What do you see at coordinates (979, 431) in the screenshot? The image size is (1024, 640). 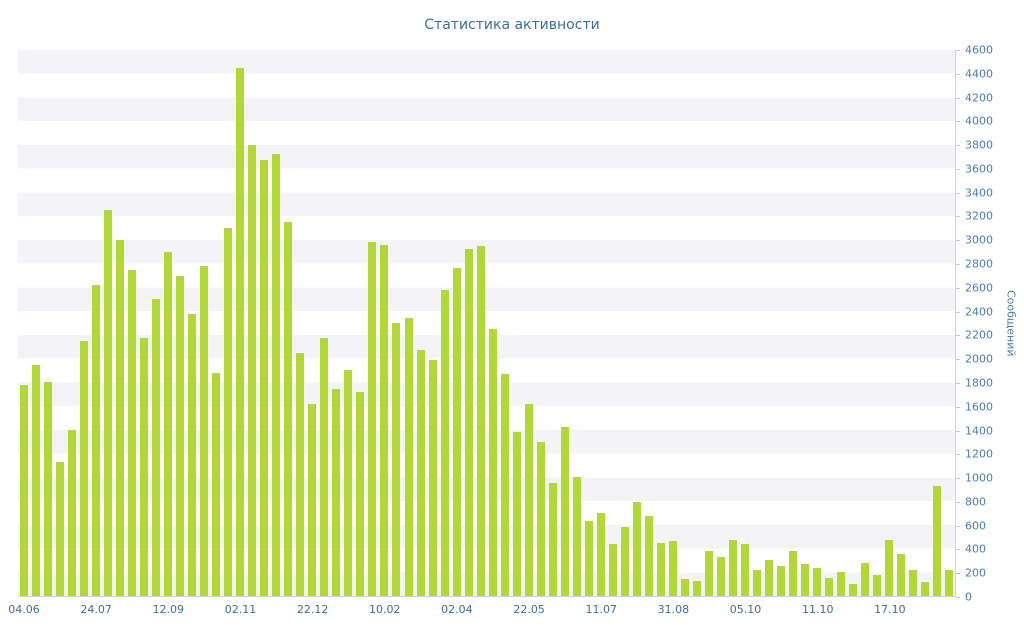 I see `y-tick-label: 1400` at bounding box center [979, 431].